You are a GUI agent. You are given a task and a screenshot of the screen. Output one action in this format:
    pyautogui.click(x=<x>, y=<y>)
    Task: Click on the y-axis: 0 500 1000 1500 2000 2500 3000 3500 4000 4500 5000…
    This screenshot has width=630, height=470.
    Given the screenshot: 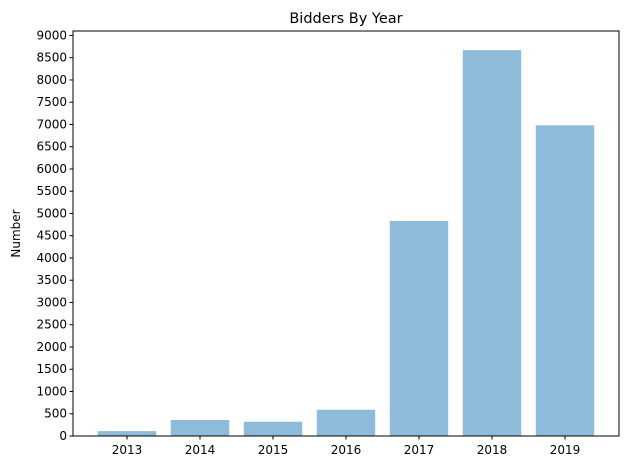 What is the action you would take?
    pyautogui.click(x=54, y=235)
    